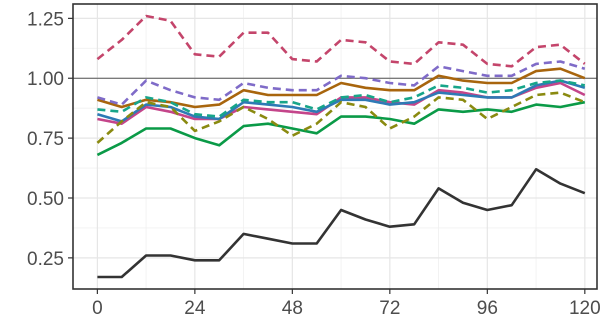 Image resolution: width=601 pixels, height=321 pixels. What do you see at coordinates (45, 259) in the screenshot?
I see `y-tick-label: 0.25` at bounding box center [45, 259].